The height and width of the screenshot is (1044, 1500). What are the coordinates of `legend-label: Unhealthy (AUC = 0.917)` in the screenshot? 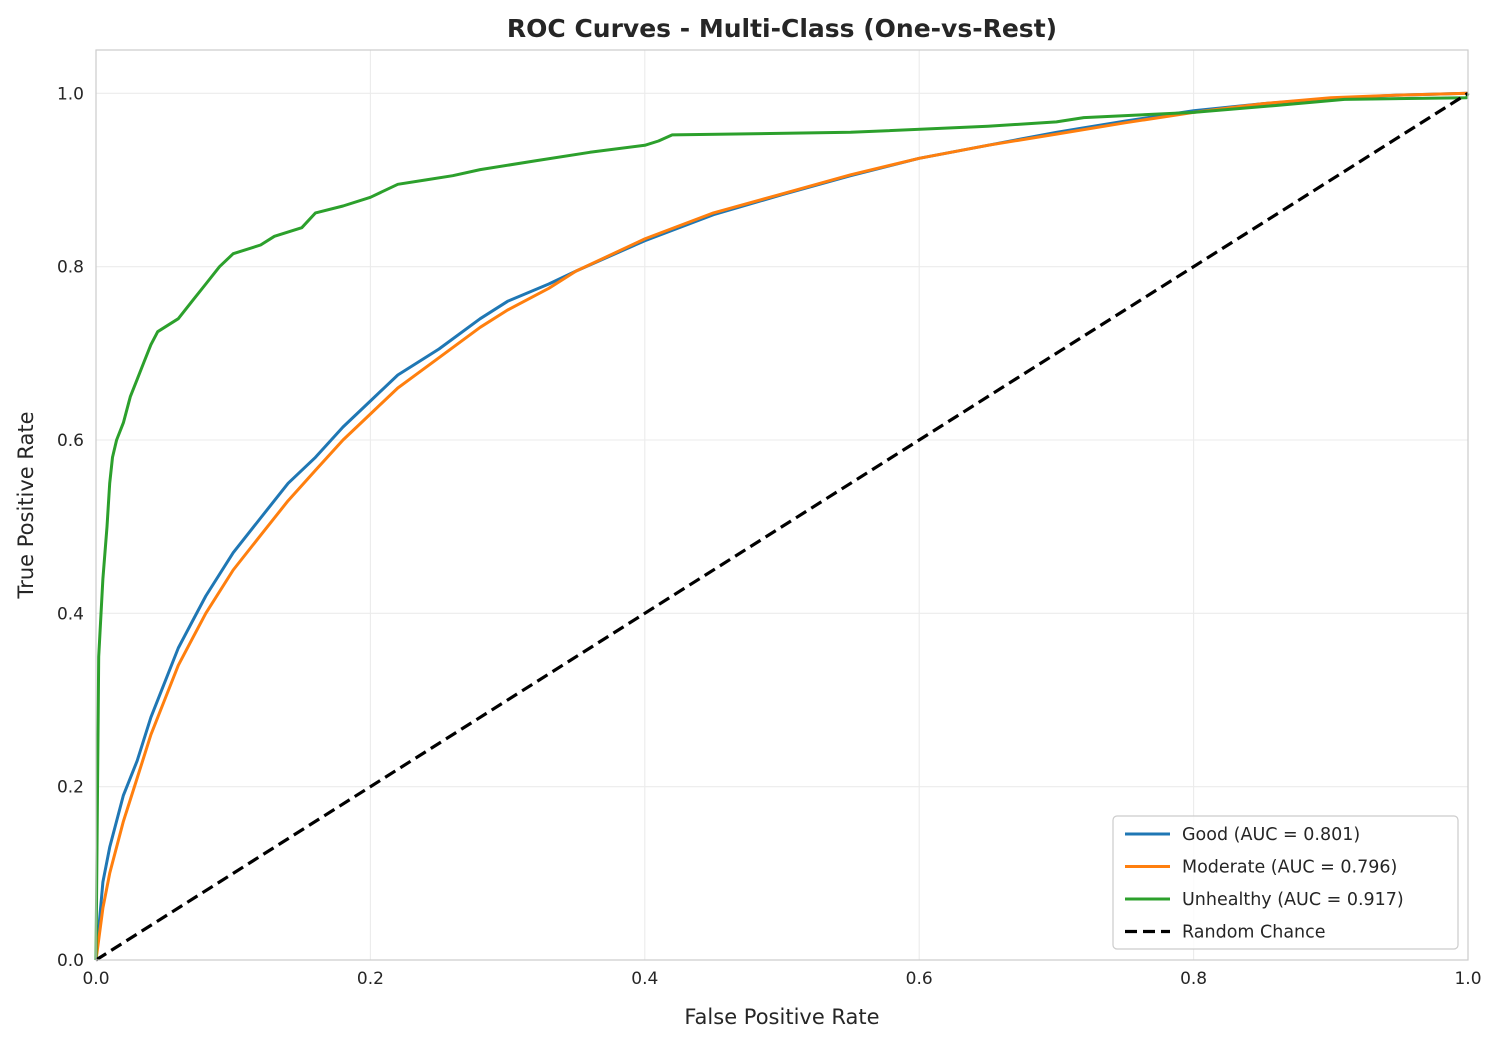 It's located at (1293, 900).